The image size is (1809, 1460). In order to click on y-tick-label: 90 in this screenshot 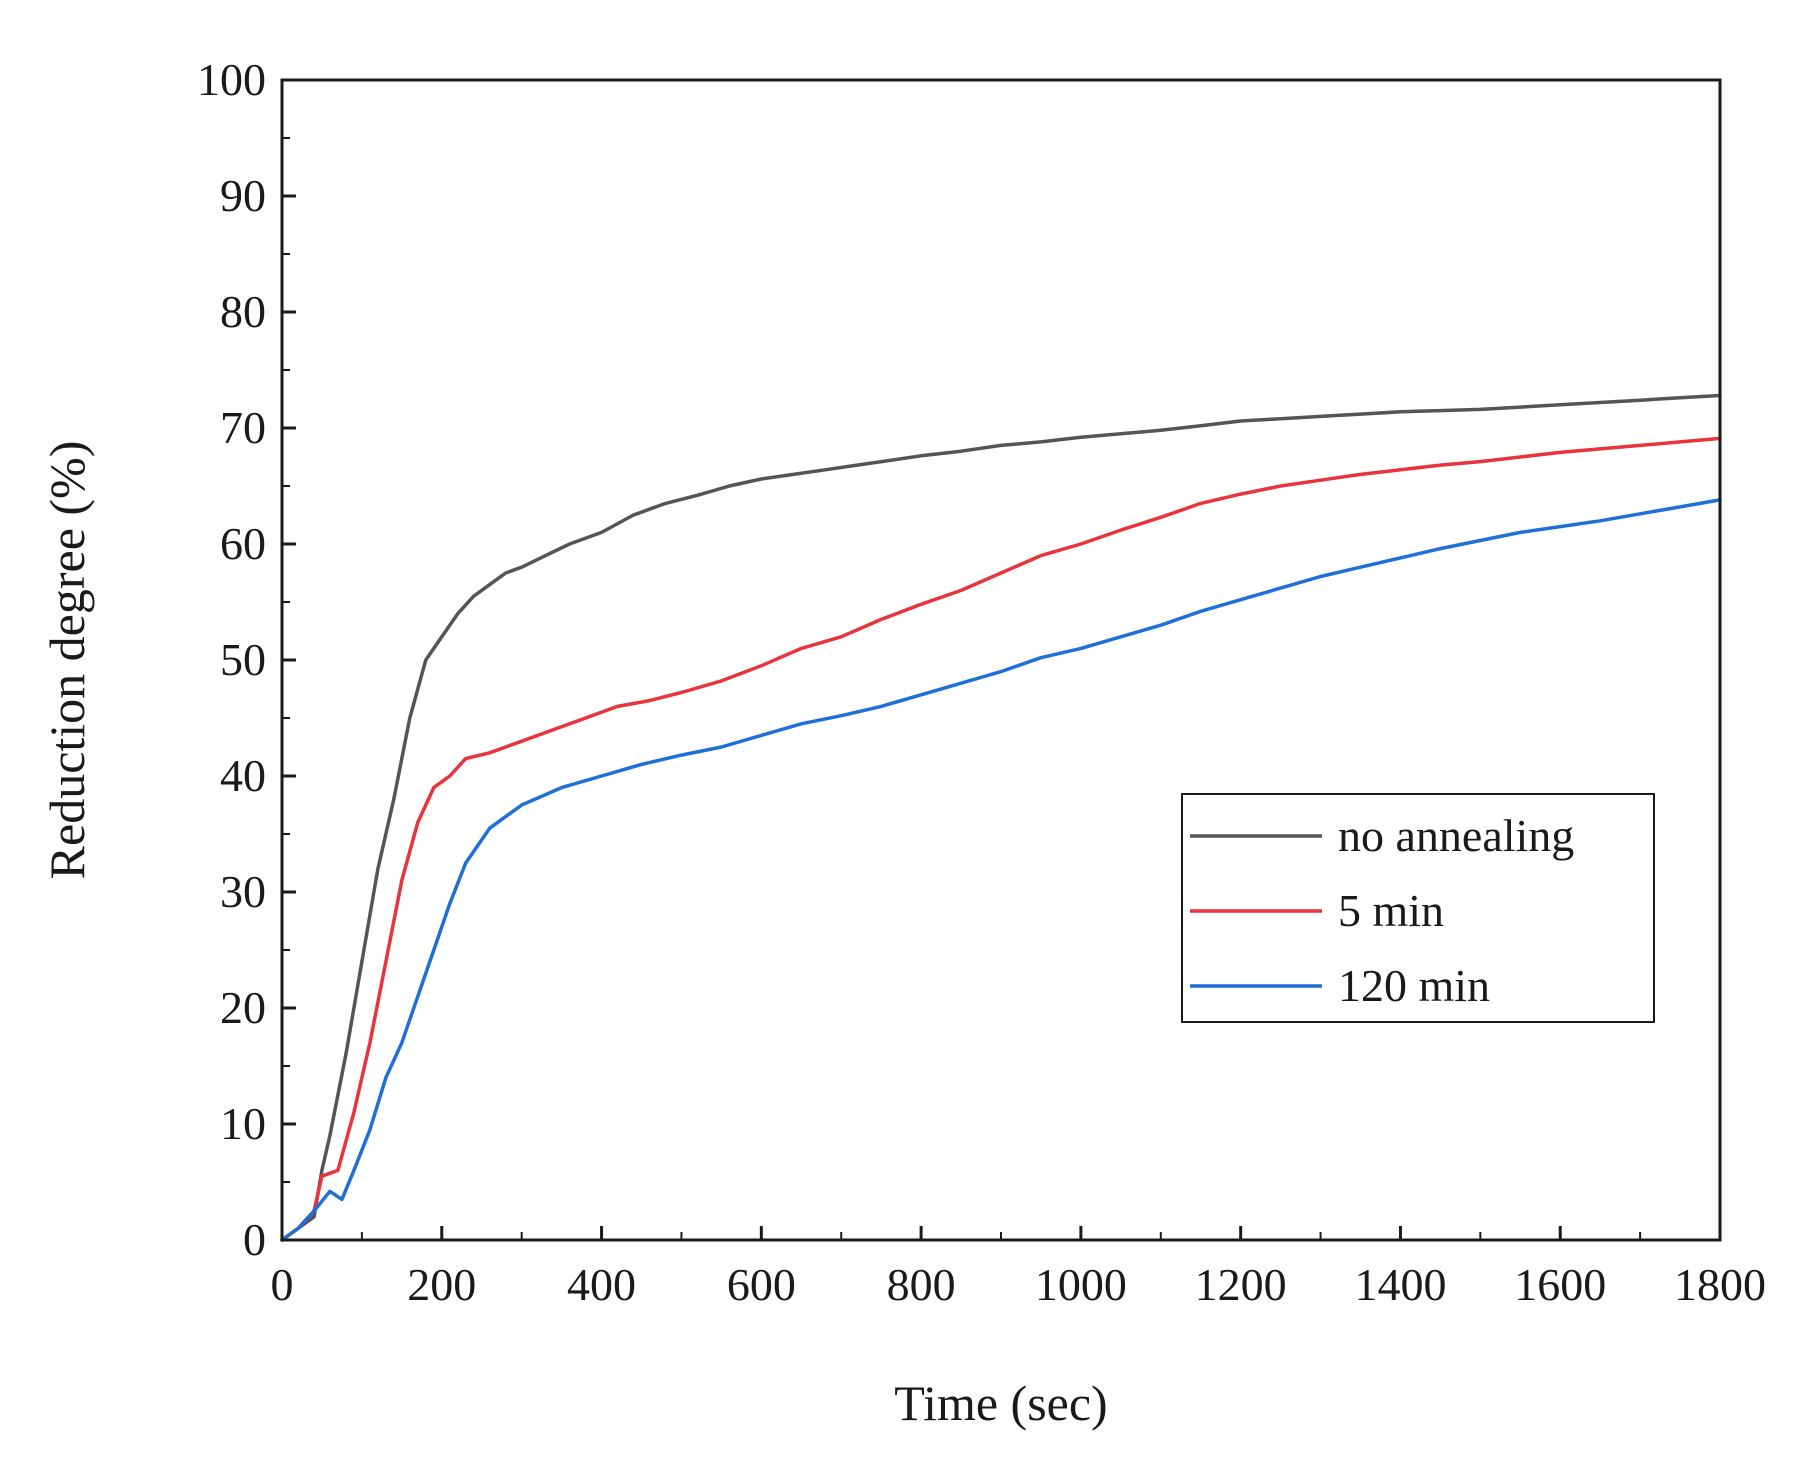, I will do `click(243, 195)`.